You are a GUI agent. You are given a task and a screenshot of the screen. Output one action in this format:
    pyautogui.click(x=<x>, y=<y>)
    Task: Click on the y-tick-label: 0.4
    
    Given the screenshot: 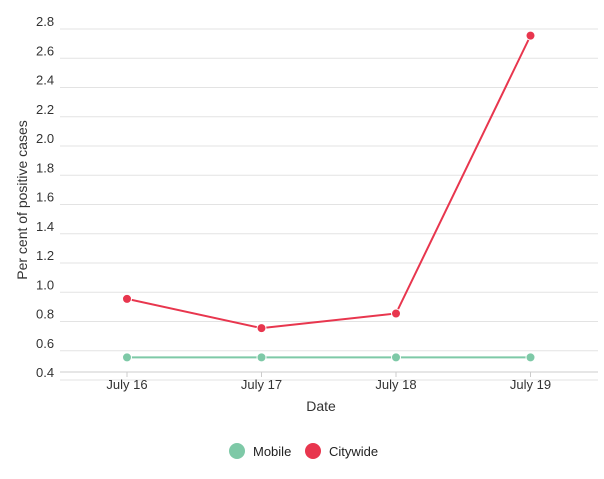 What is the action you would take?
    pyautogui.click(x=45, y=372)
    